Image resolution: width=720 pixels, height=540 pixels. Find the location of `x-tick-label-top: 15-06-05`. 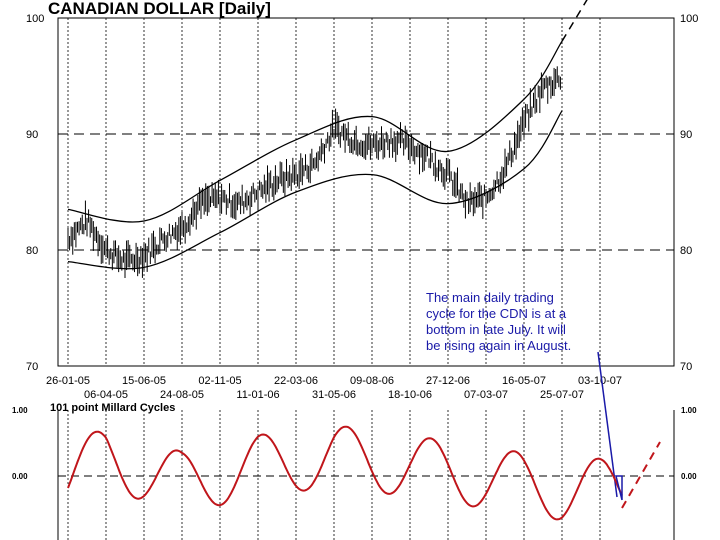

x-tick-label-top: 15-06-05 is located at coordinates (144, 381).